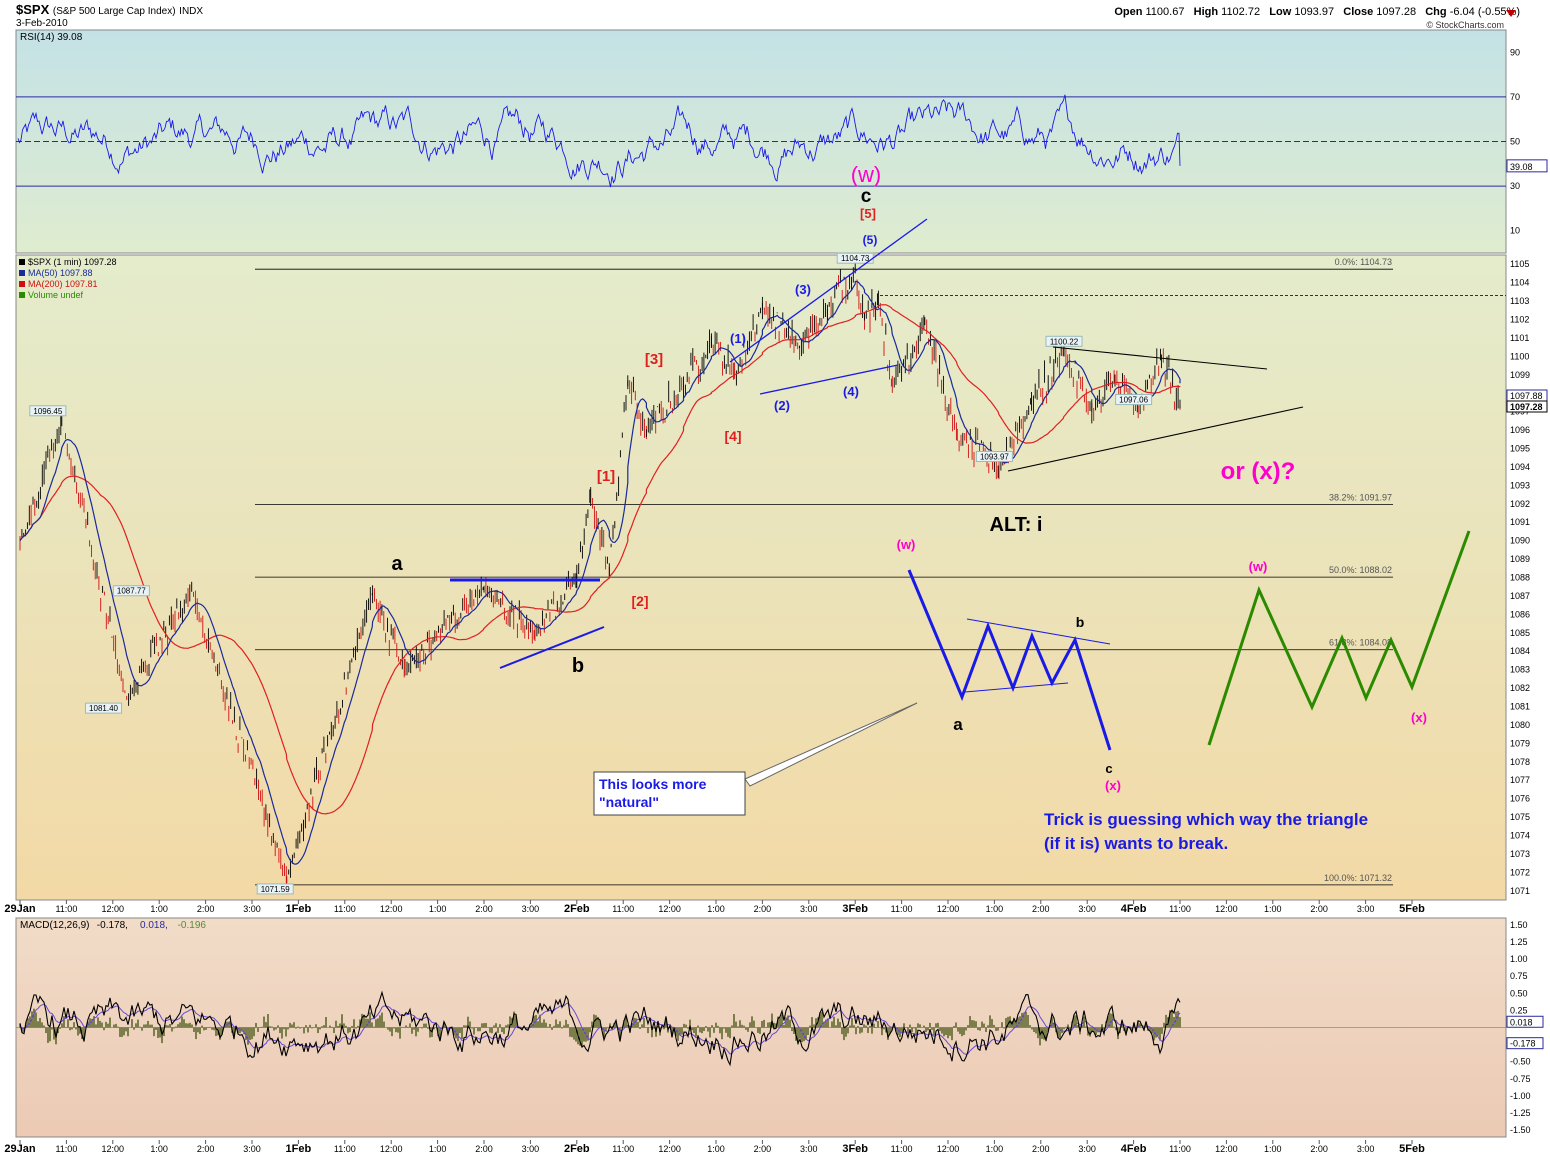 Image resolution: width=1550 pixels, height=1157 pixels. What do you see at coordinates (1519, 301) in the screenshot?
I see `price-tick-label: 1103` at bounding box center [1519, 301].